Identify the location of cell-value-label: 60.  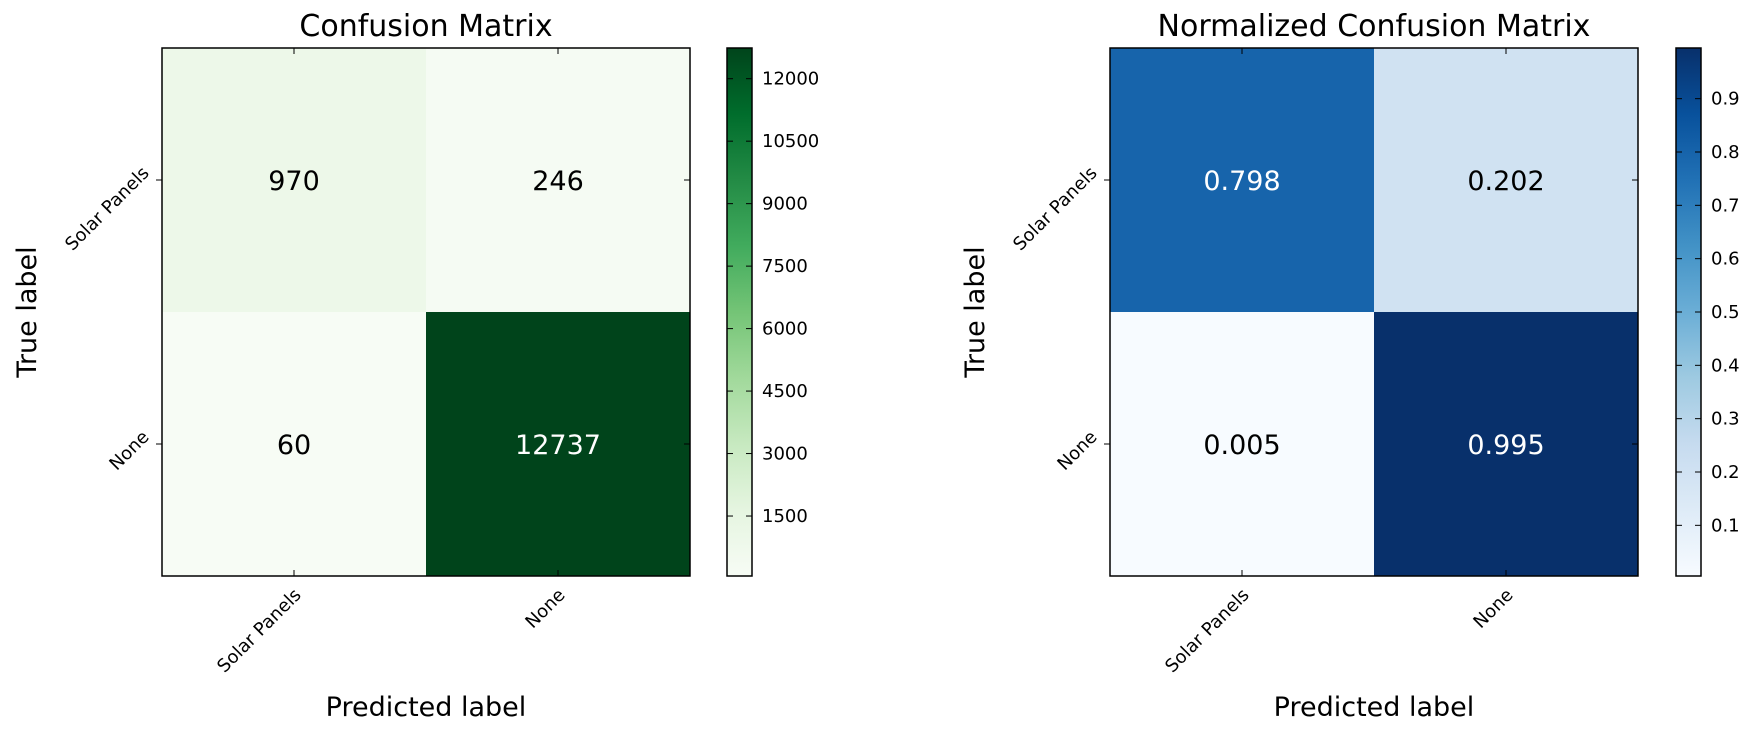
(294, 445).